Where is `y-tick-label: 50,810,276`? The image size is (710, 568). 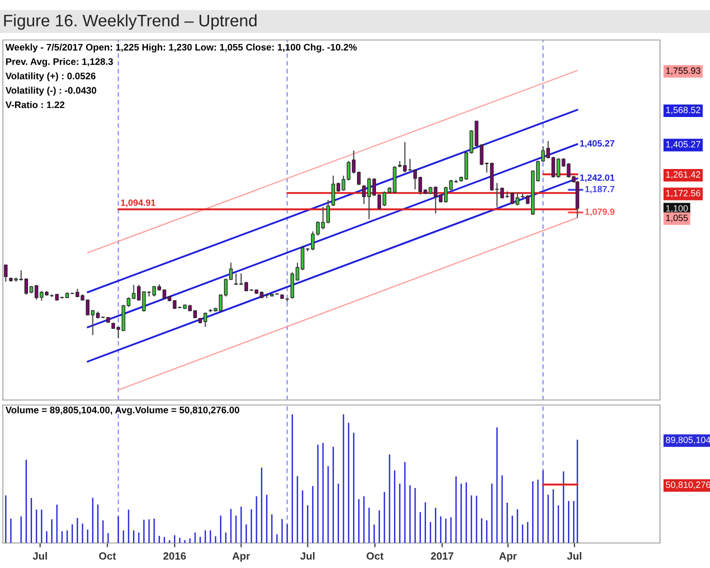
y-tick-label: 50,810,276 is located at coordinates (688, 485).